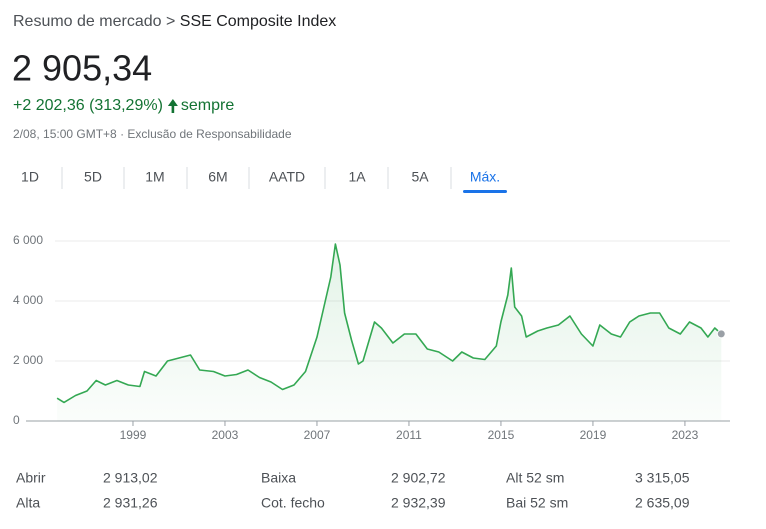 This screenshot has width=766, height=529. What do you see at coordinates (172, 106) in the screenshot?
I see `up-arrow` at bounding box center [172, 106].